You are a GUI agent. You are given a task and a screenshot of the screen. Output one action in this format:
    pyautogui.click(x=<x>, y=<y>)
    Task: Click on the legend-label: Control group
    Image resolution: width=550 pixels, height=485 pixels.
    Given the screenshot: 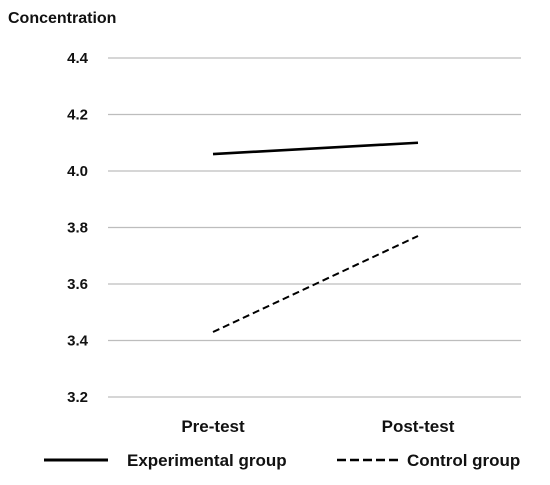 What is the action you would take?
    pyautogui.click(x=463, y=460)
    